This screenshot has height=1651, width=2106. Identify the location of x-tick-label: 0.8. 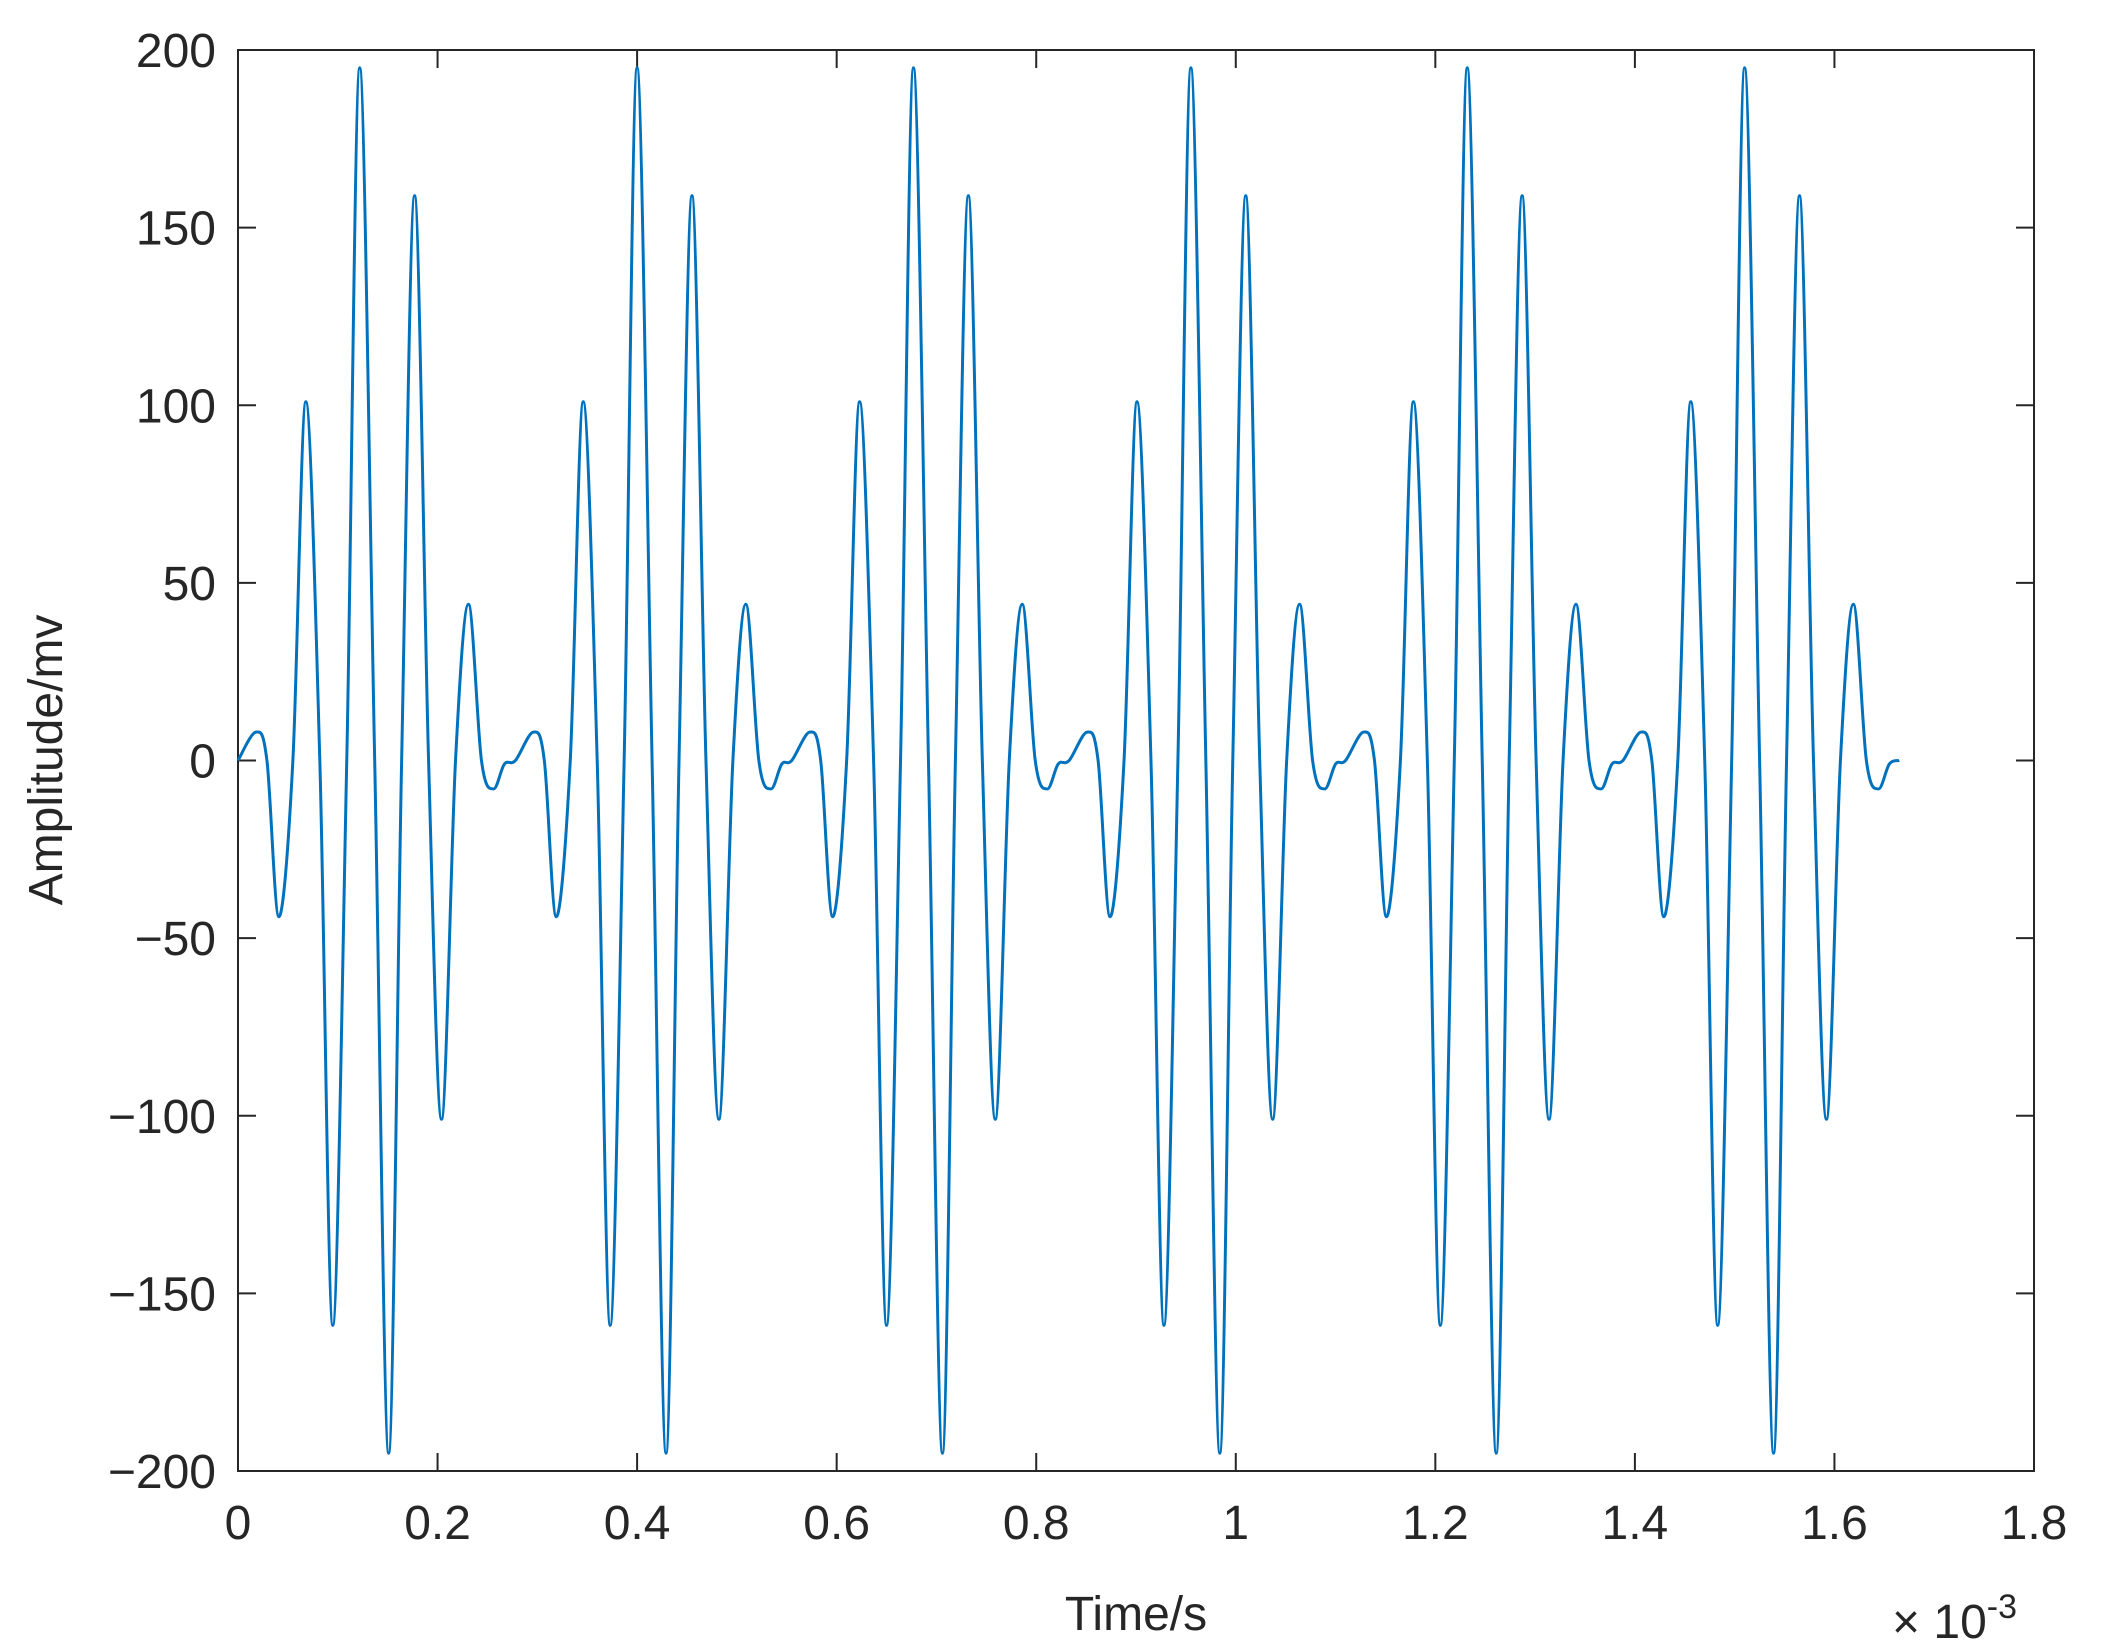
(1036, 1523).